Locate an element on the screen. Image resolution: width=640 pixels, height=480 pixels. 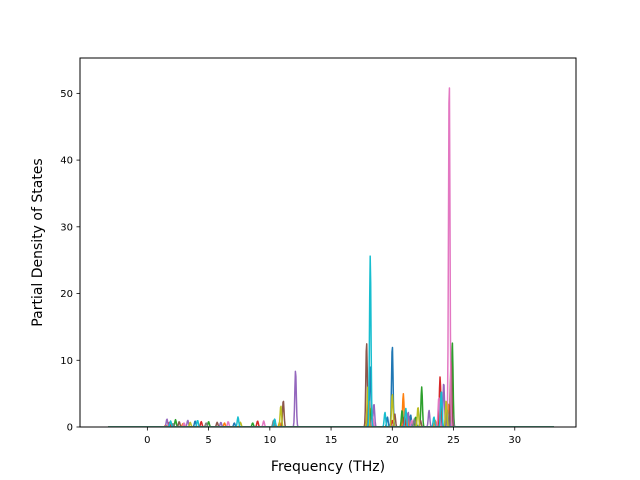
x-tick-label: 15 is located at coordinates (331, 440).